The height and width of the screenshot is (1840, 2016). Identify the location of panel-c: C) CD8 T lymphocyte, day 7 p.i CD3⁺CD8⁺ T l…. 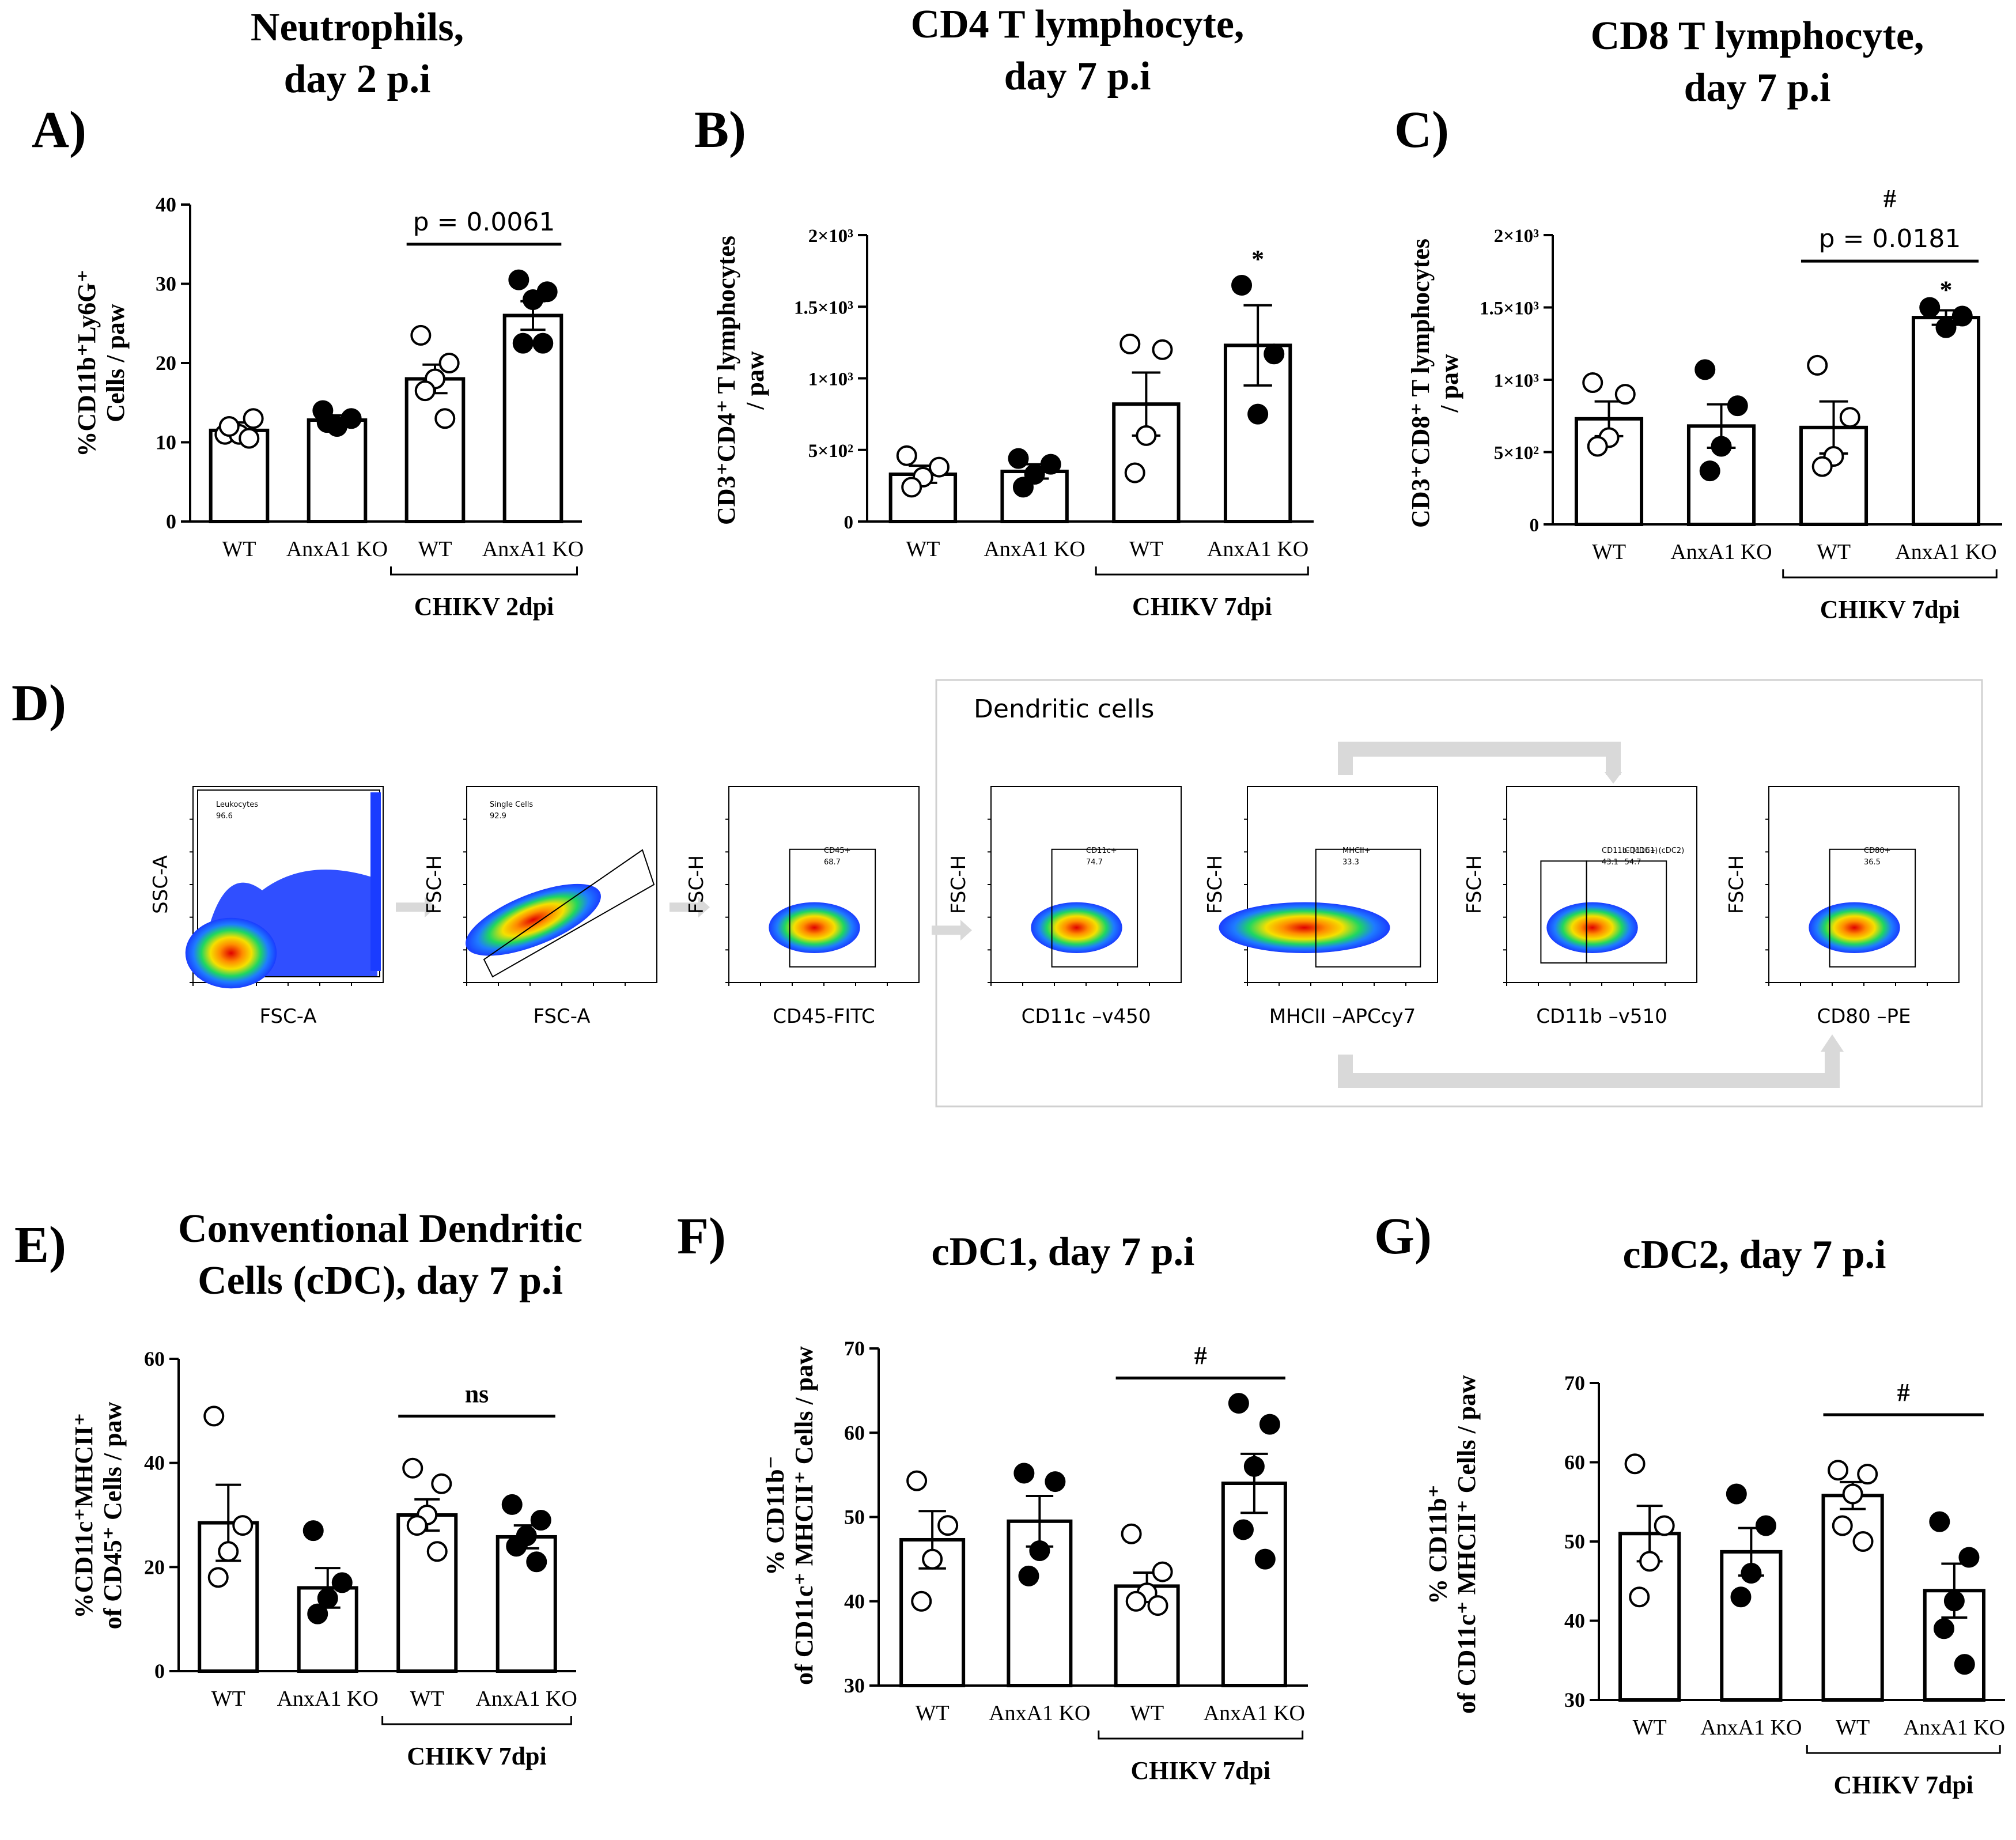
(1698, 319).